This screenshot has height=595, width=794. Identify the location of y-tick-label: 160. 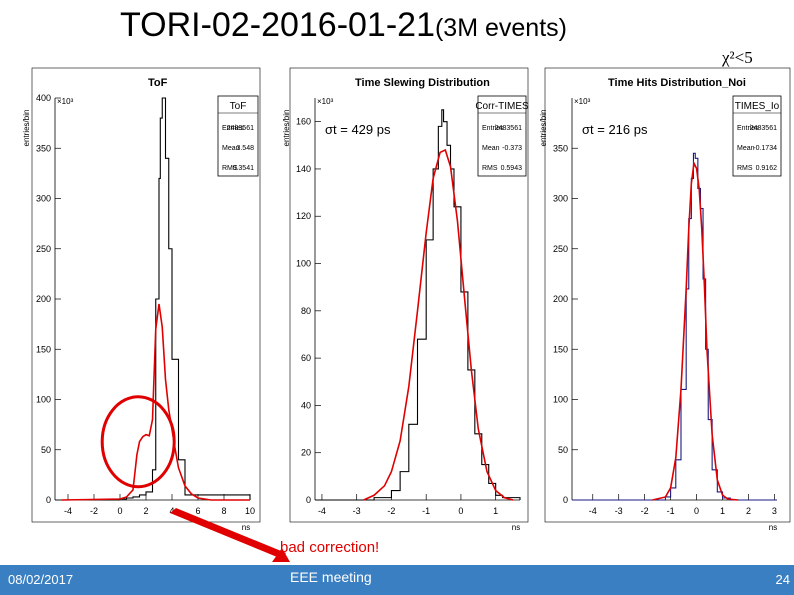
(303, 122).